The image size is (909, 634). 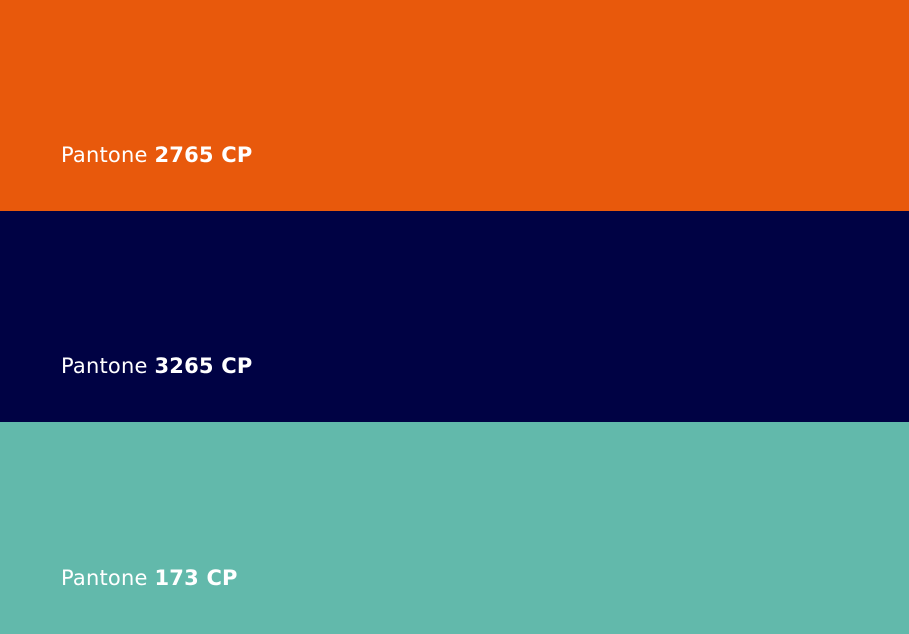 I want to click on swatch-label-code: 2765 CP, so click(x=203, y=155).